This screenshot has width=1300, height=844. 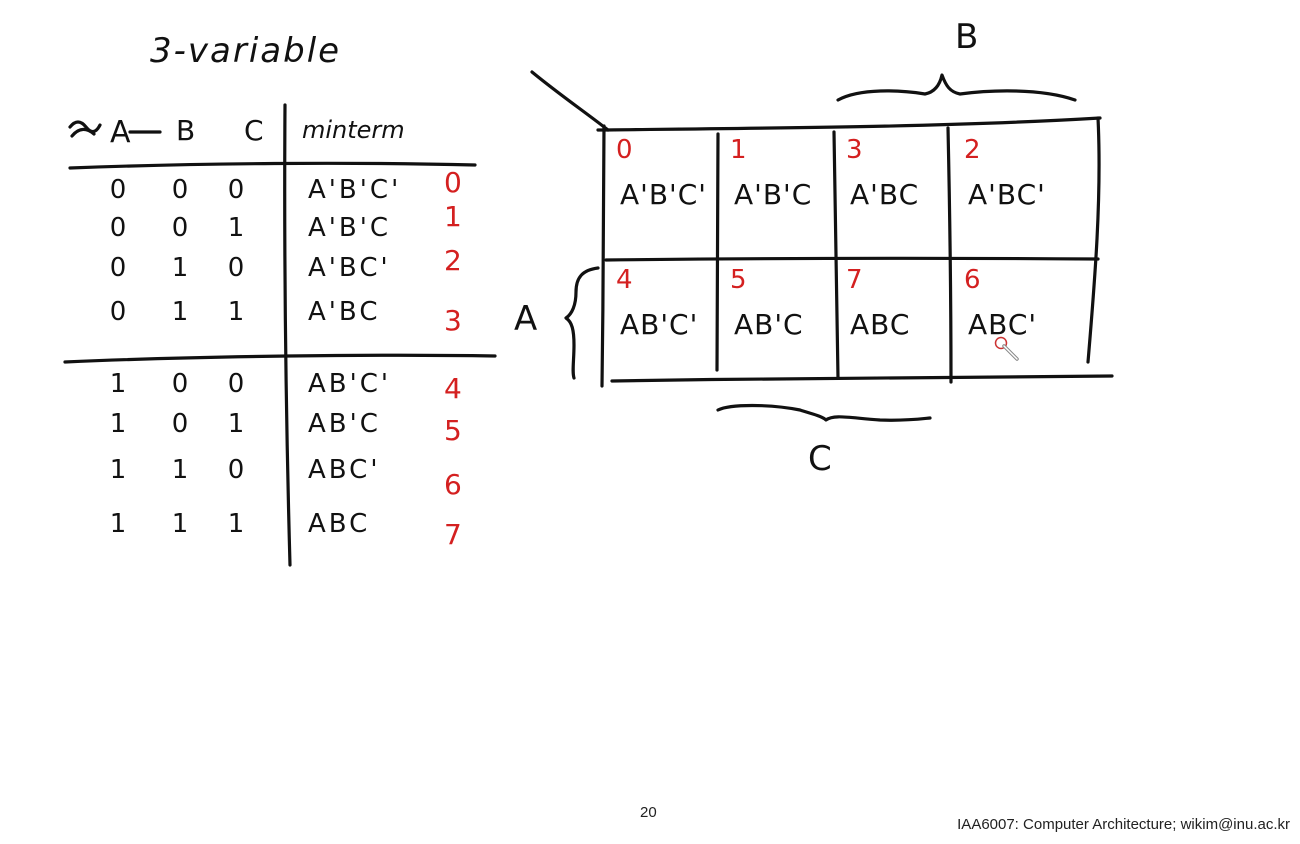 I want to click on kmap-cell: 7 ABC, so click(x=878, y=303).